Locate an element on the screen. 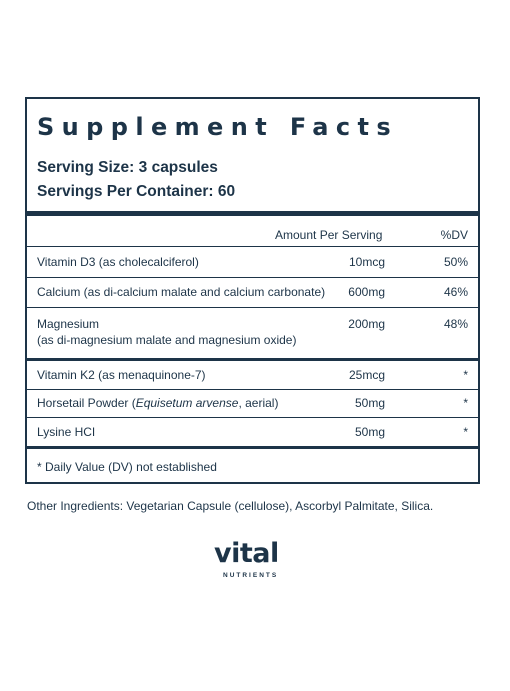  serving-size: Serving Size: 3 capsules is located at coordinates (127, 167).